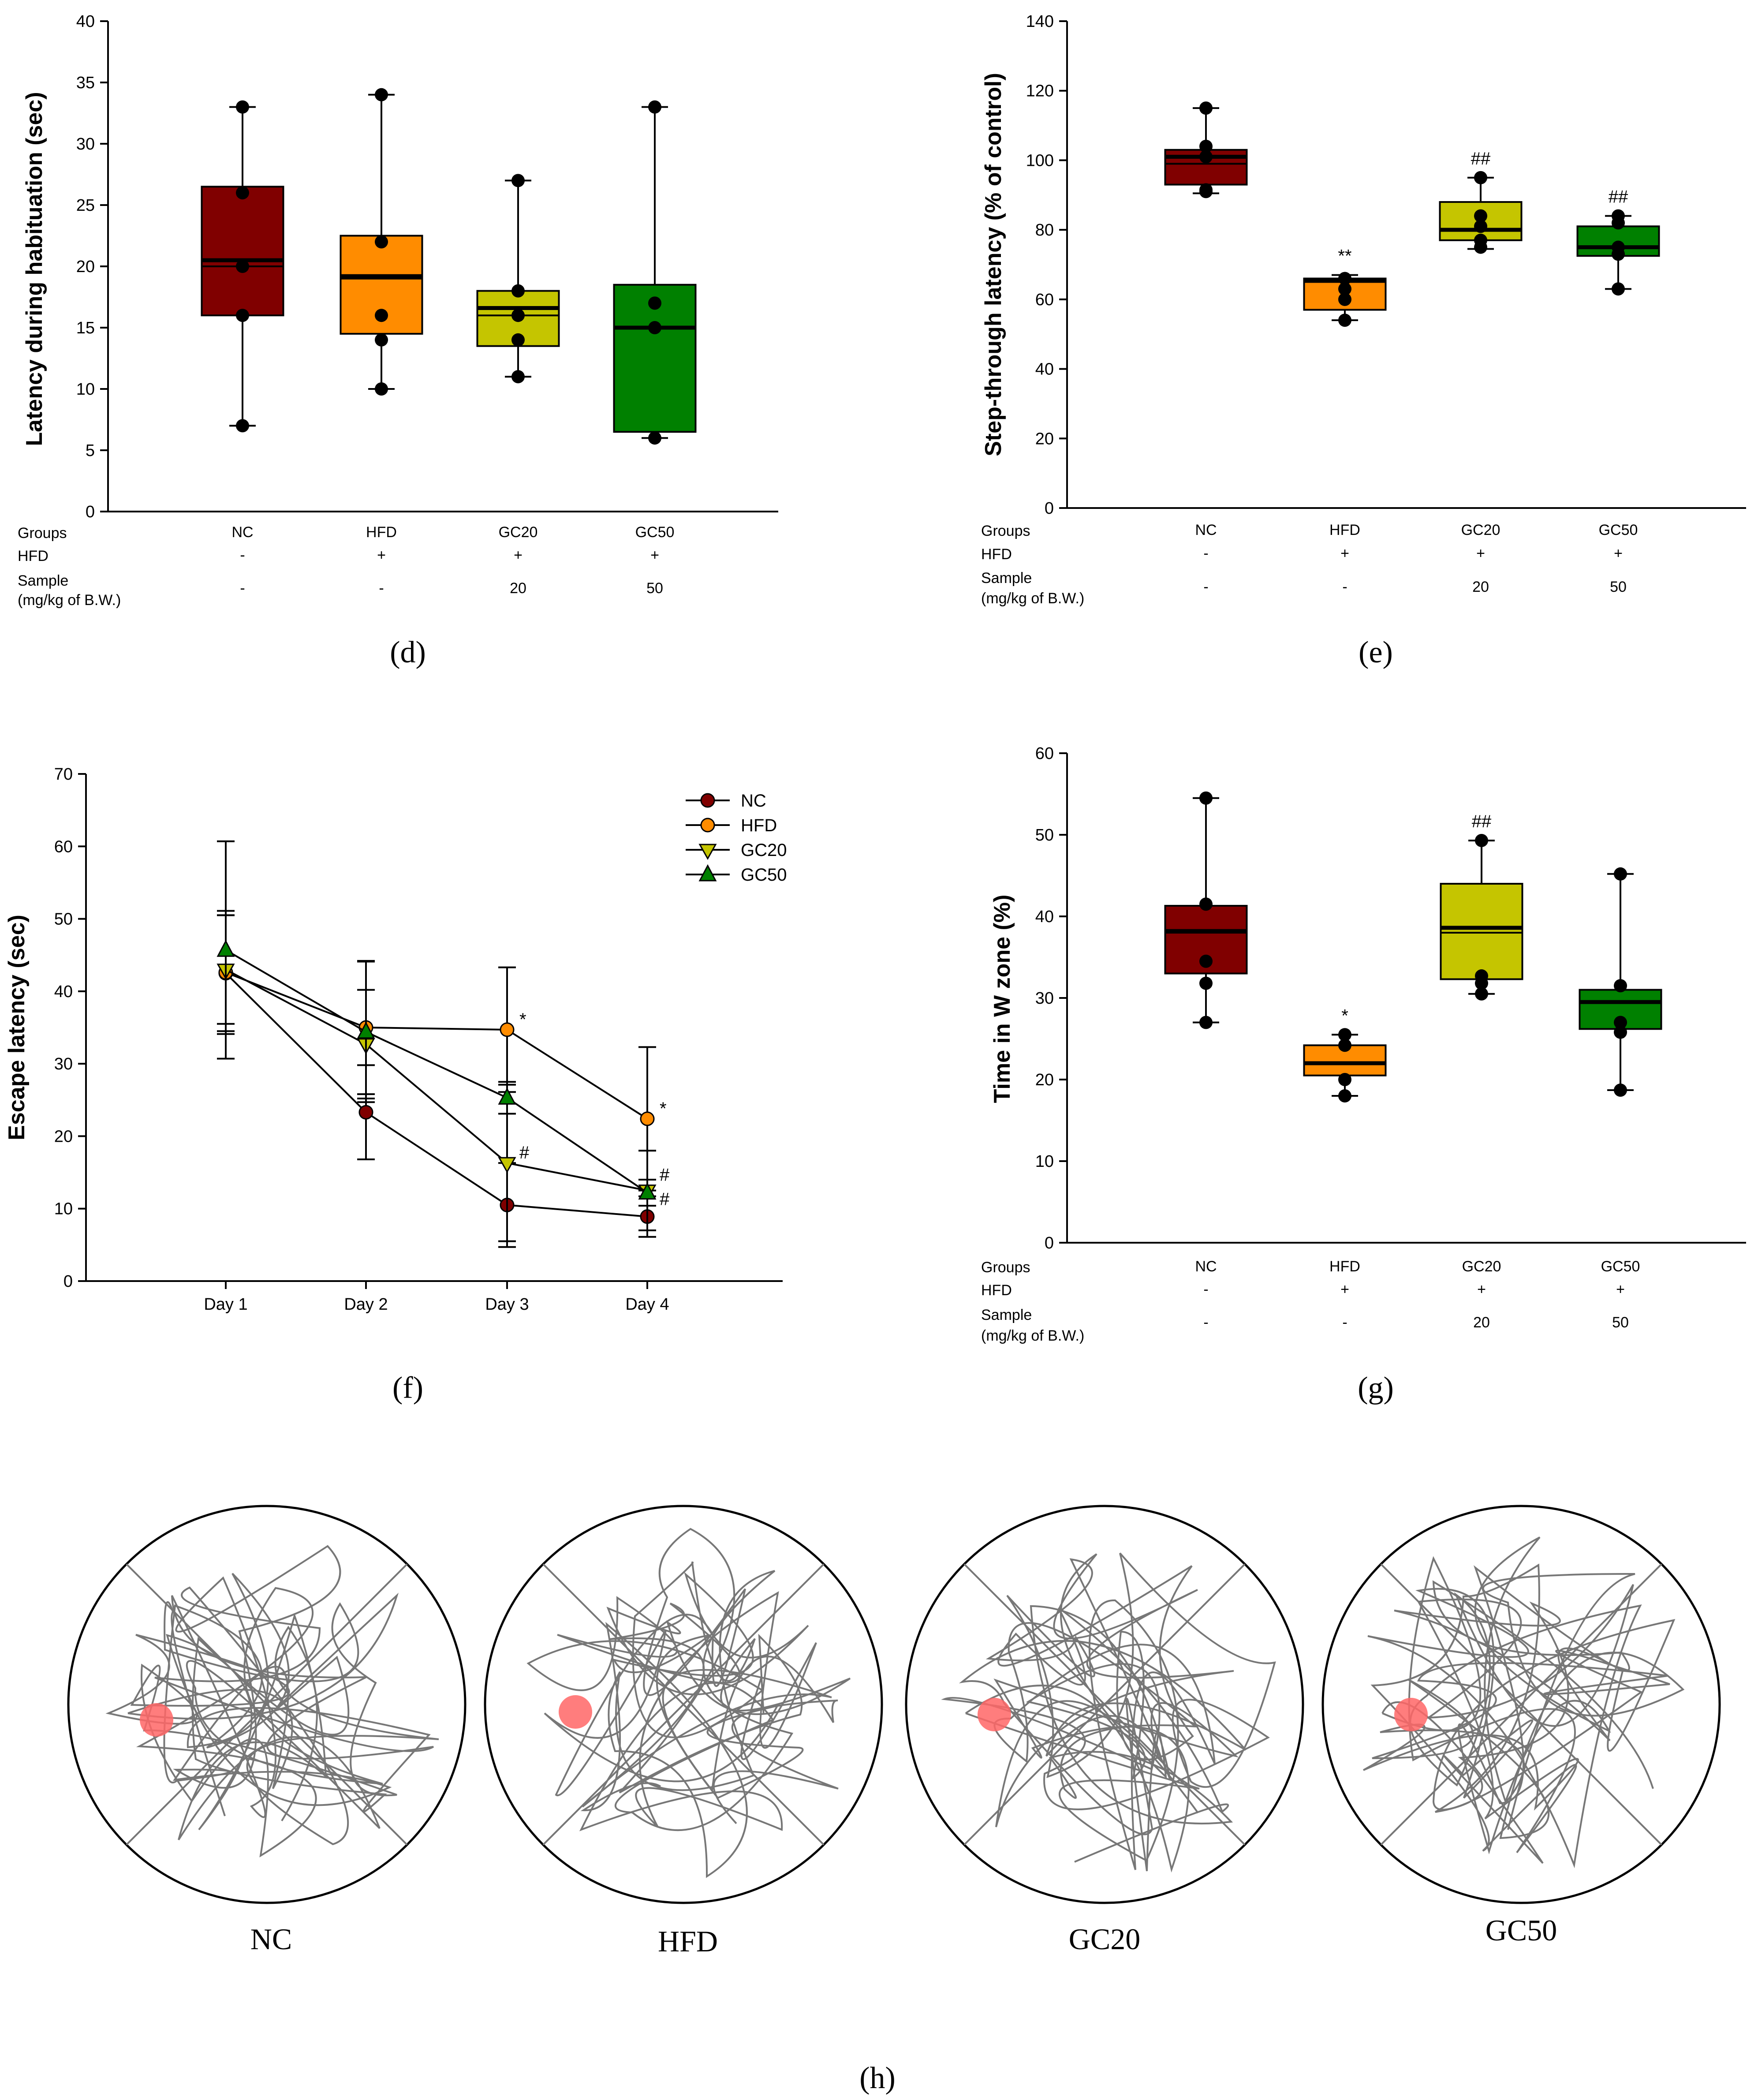 The image size is (1758, 2100). I want to click on panel-d-ytick-label: 40, so click(85, 21).